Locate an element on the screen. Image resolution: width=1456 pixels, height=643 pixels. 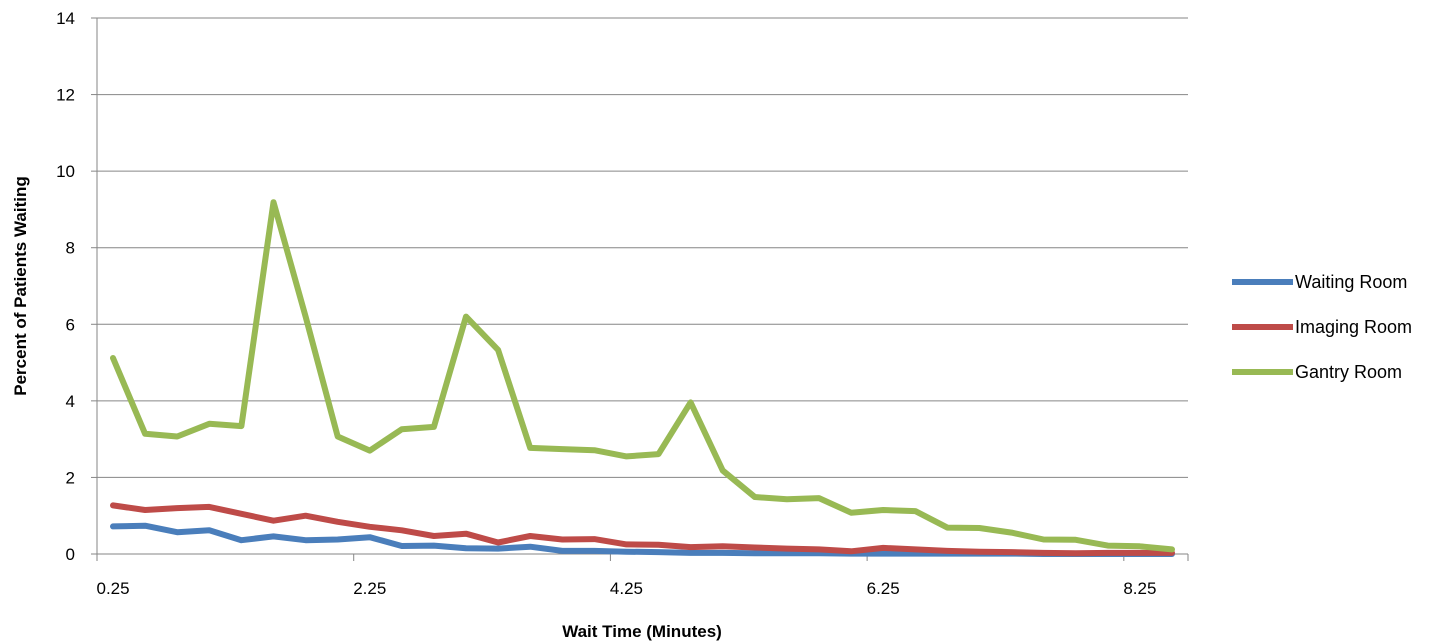
legend-label: Gantry Room is located at coordinates (1348, 372).